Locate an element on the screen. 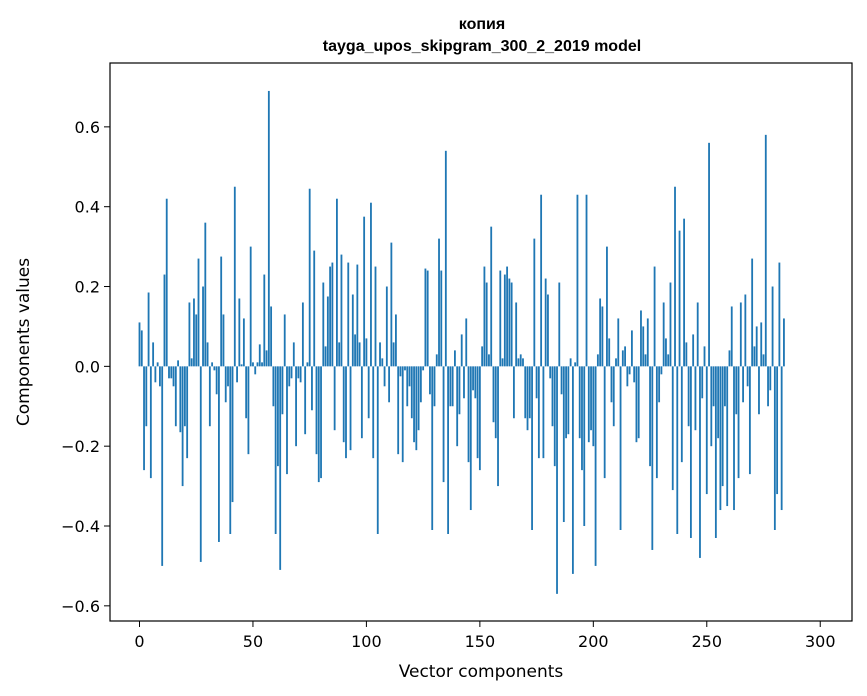 The height and width of the screenshot is (696, 867). y-tick-label-6: 0.6 is located at coordinates (87, 127).